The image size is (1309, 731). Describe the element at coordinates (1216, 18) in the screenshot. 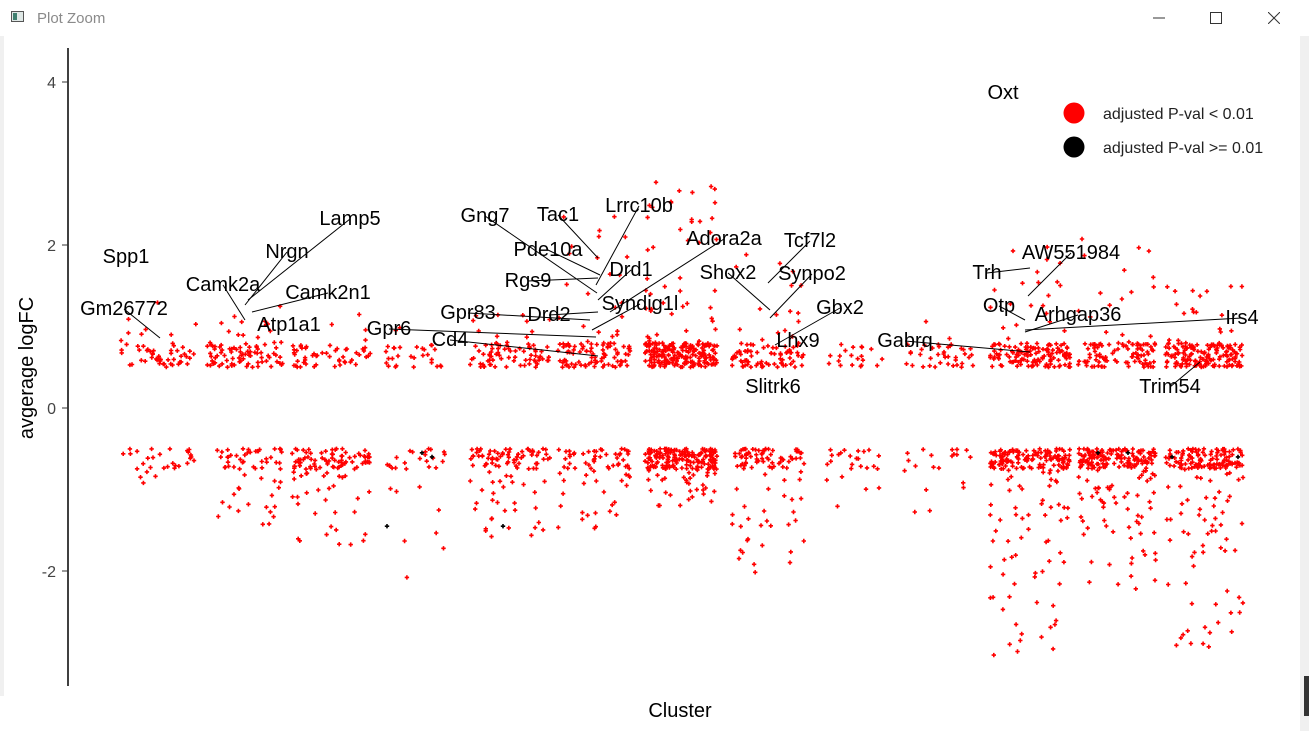

I see `maximize-button` at that location.